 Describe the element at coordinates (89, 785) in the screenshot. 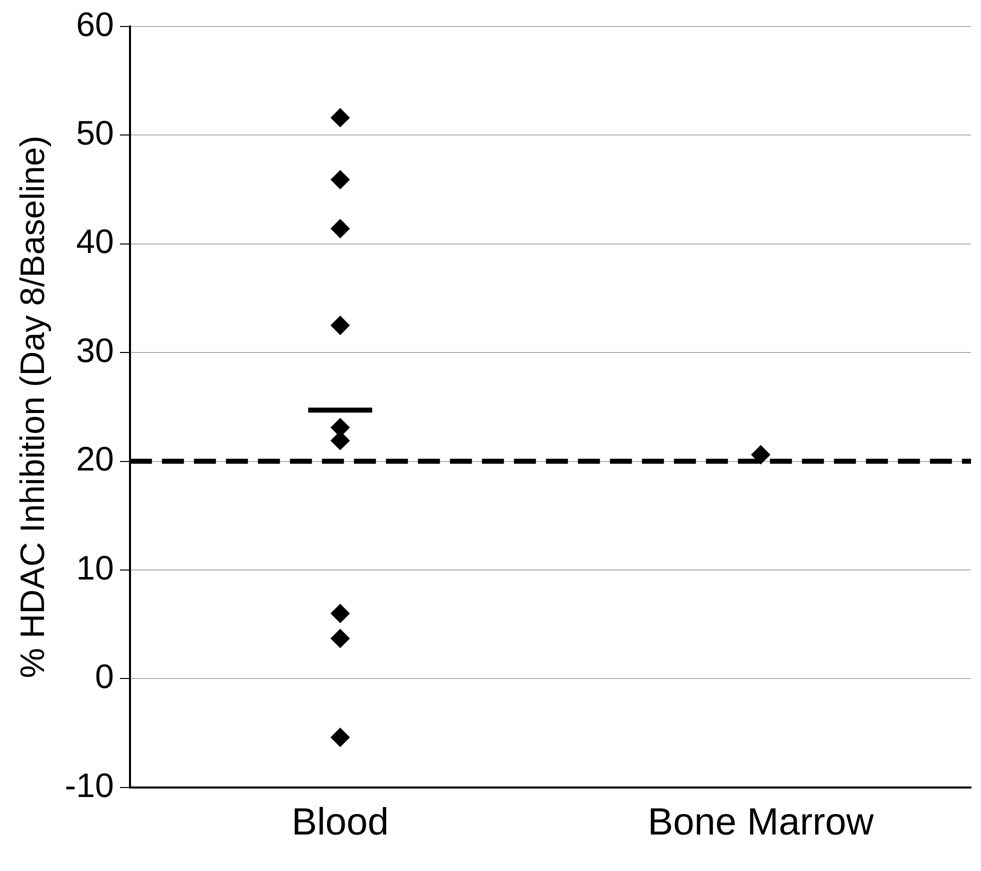

I see `y-tick-label: -10` at that location.